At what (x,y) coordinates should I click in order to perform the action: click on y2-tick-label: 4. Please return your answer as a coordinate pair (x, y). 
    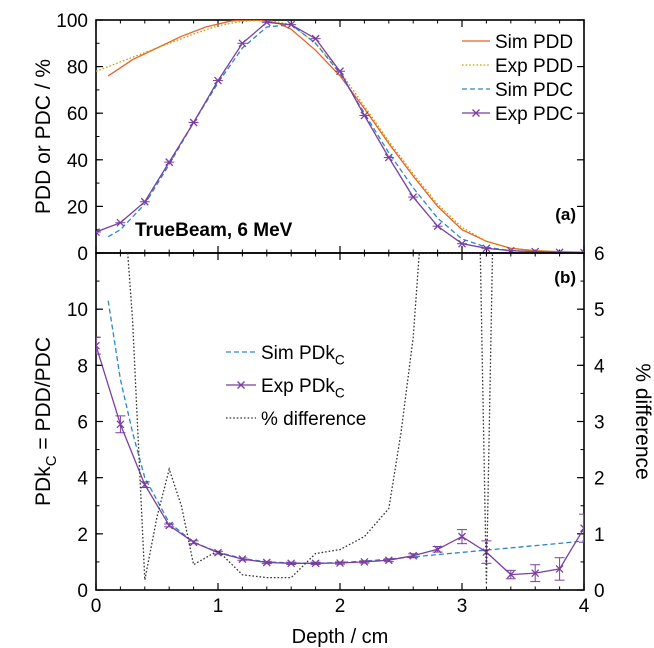
    Looking at the image, I should click on (599, 366).